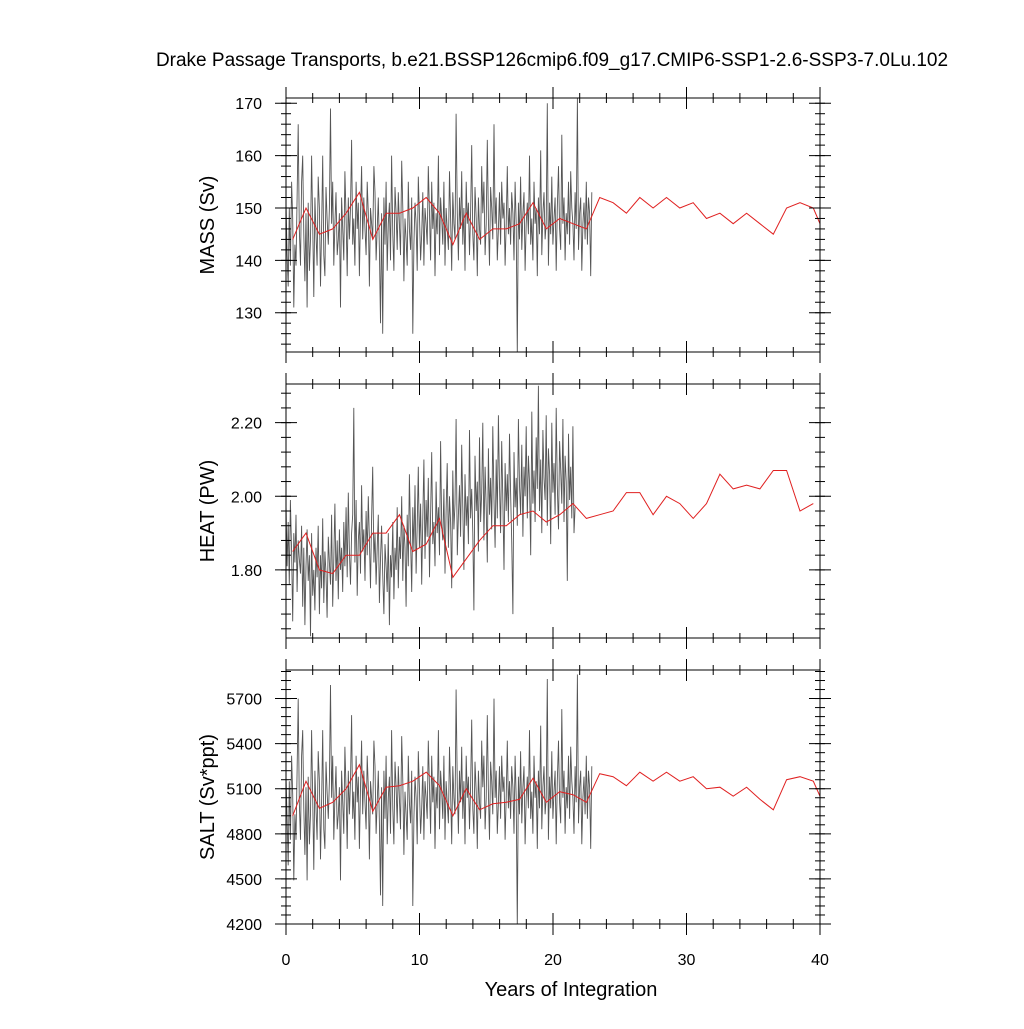 The image size is (1024, 1029). I want to click on y-axis-label: MASS (Sv), so click(208, 225).